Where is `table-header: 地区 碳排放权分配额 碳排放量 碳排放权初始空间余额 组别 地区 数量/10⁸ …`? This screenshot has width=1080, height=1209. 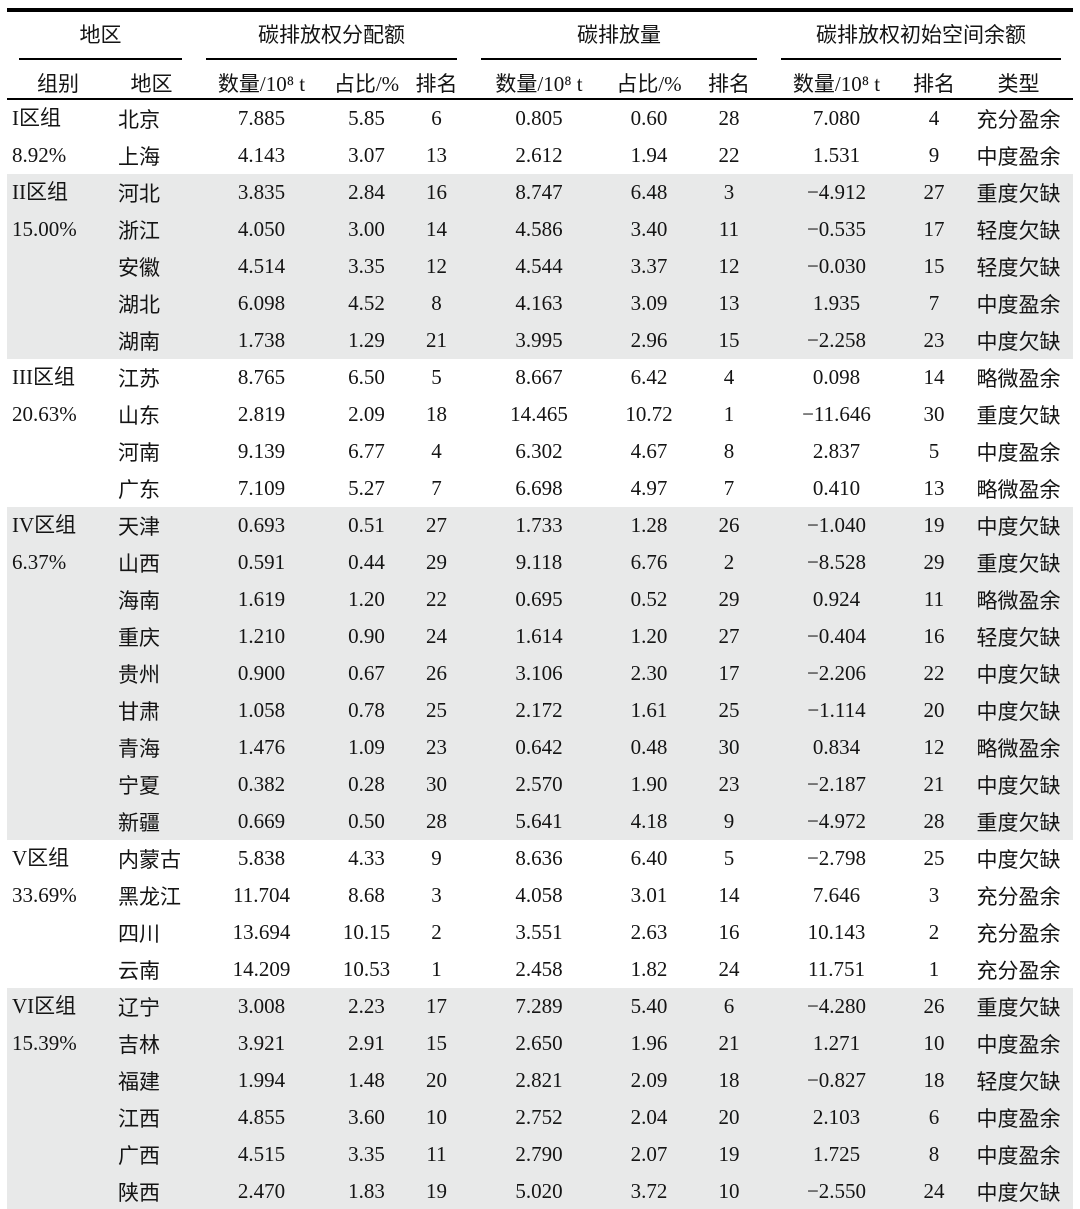 table-header: 地区 碳排放权分配额 碳排放量 碳排放权初始空间余额 组别 地区 数量/10⁸ … is located at coordinates (540, 55).